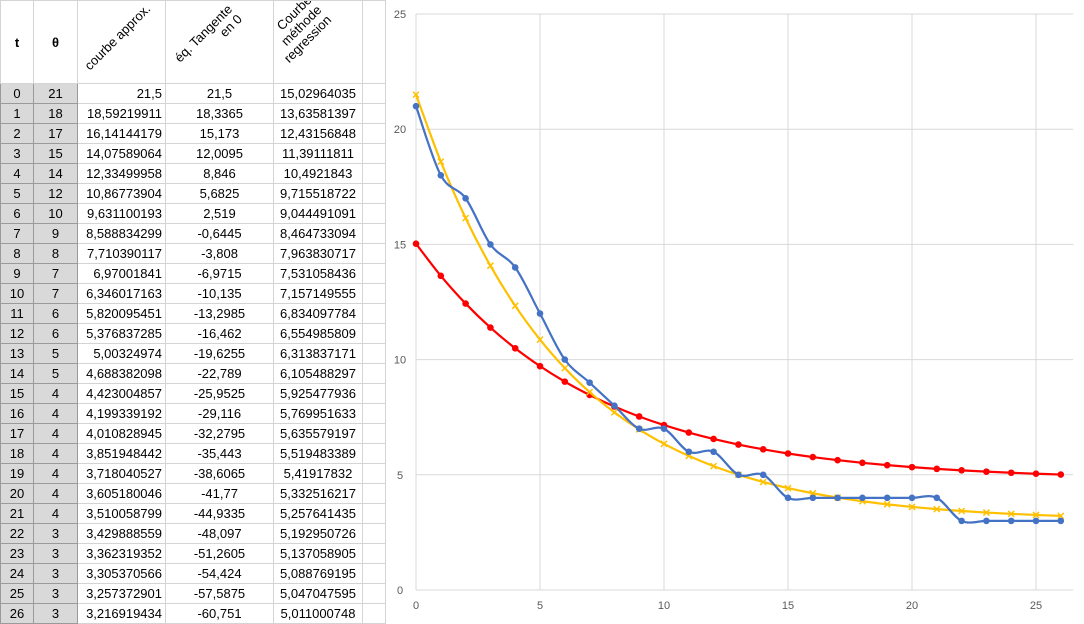  Describe the element at coordinates (121, 473) in the screenshot. I see `cell-approx: 3,718040527` at that location.